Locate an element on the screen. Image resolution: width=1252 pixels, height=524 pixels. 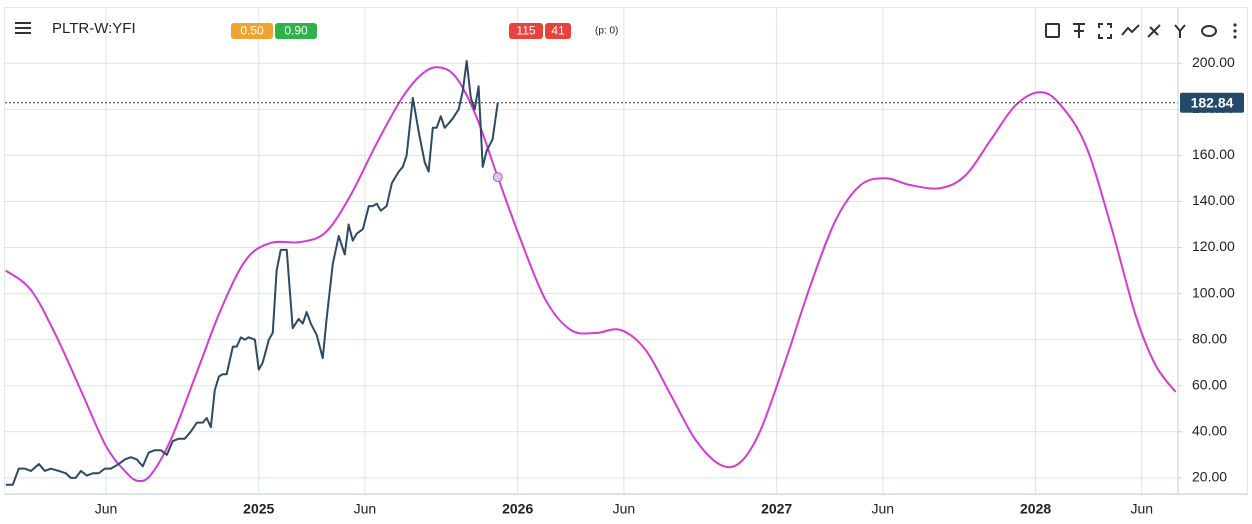
toolbar is located at coordinates (1141, 31).